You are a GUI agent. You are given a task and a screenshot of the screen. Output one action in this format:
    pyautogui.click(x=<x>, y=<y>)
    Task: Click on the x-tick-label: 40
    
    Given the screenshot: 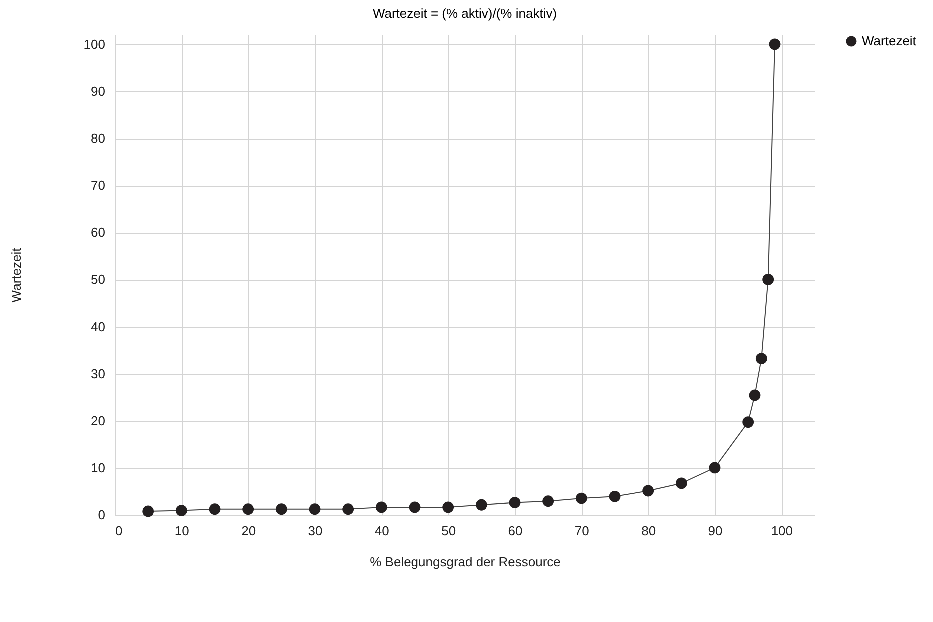 What is the action you would take?
    pyautogui.click(x=382, y=531)
    